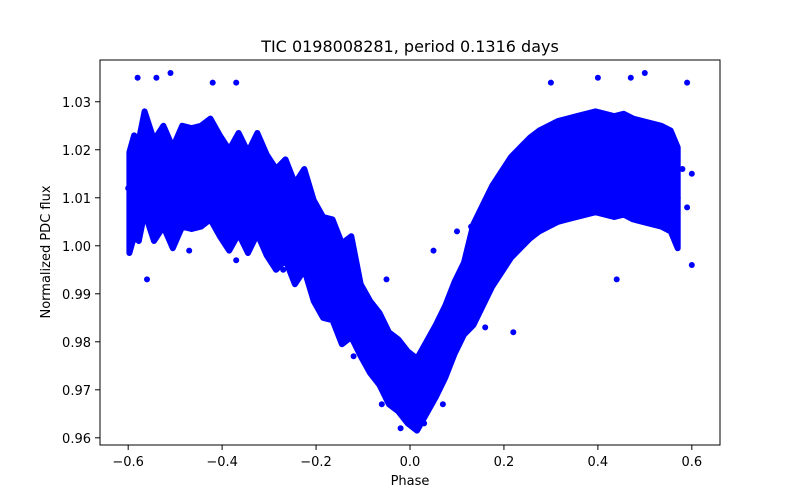 The width and height of the screenshot is (800, 500). I want to click on y-tick-label: 1.01, so click(76, 199).